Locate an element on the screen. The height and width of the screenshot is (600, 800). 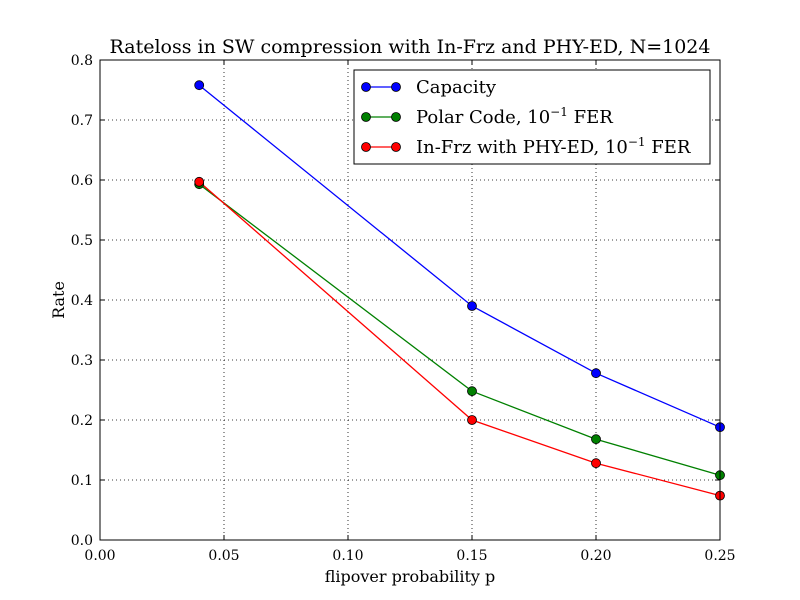
legend-box is located at coordinates (532, 117).